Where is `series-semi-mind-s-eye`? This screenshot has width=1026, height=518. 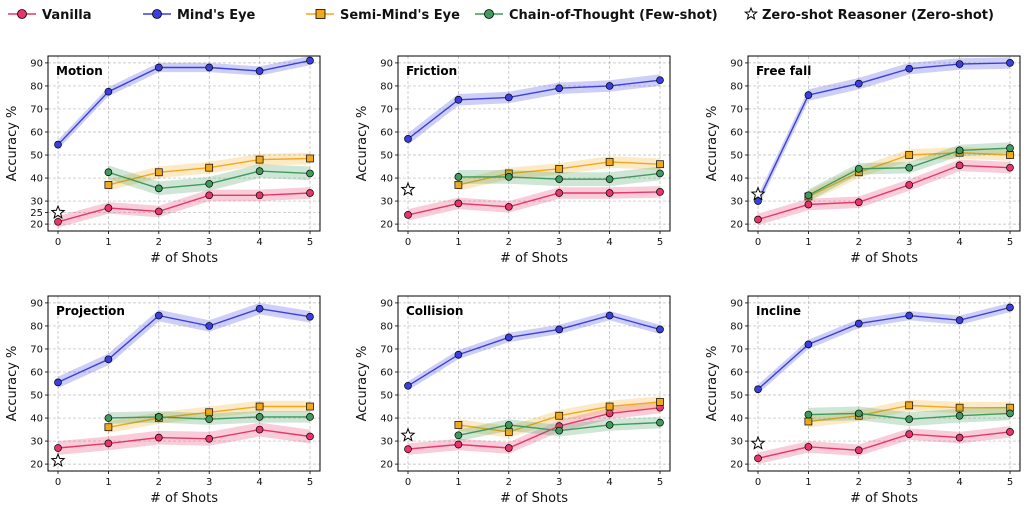 series-semi-mind-s-eye is located at coordinates (209, 171).